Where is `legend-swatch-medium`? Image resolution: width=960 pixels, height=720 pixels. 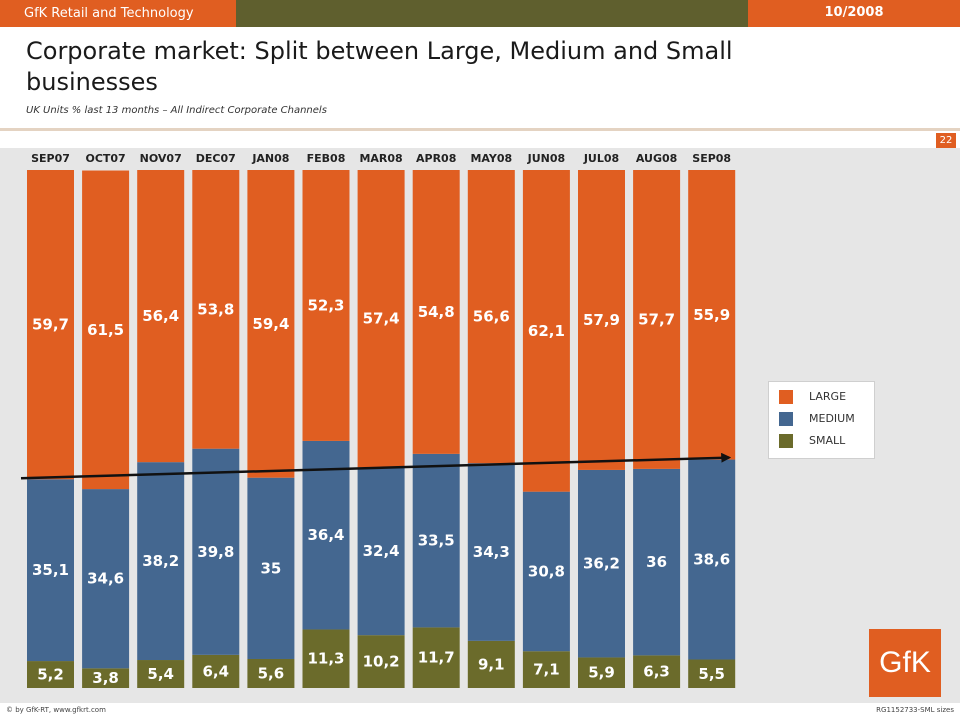
legend-swatch-medium is located at coordinates (786, 419).